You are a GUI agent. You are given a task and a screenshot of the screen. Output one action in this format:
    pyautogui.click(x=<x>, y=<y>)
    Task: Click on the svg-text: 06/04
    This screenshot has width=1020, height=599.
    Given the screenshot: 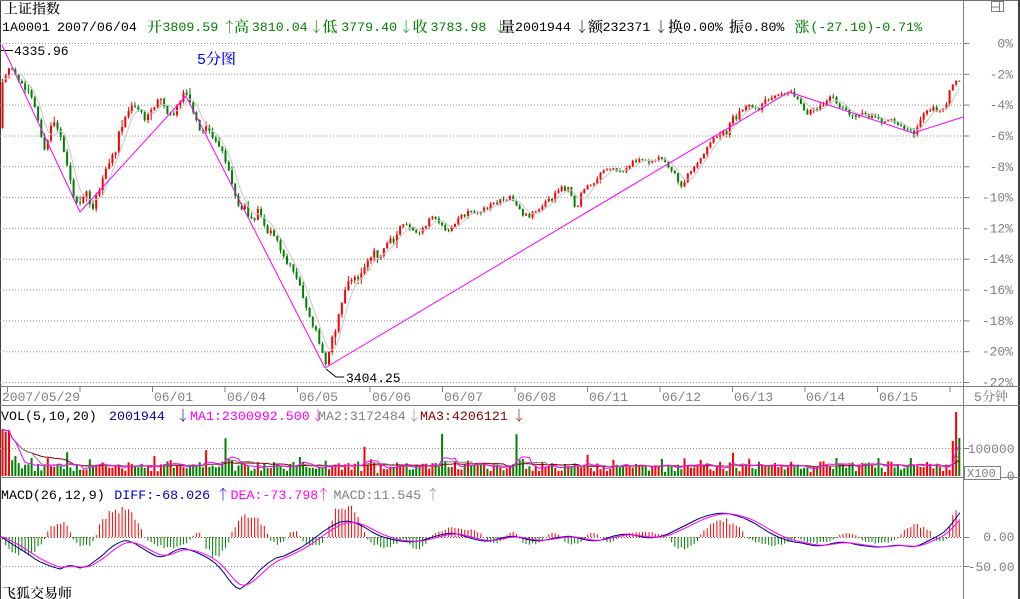 What is the action you would take?
    pyautogui.click(x=246, y=397)
    